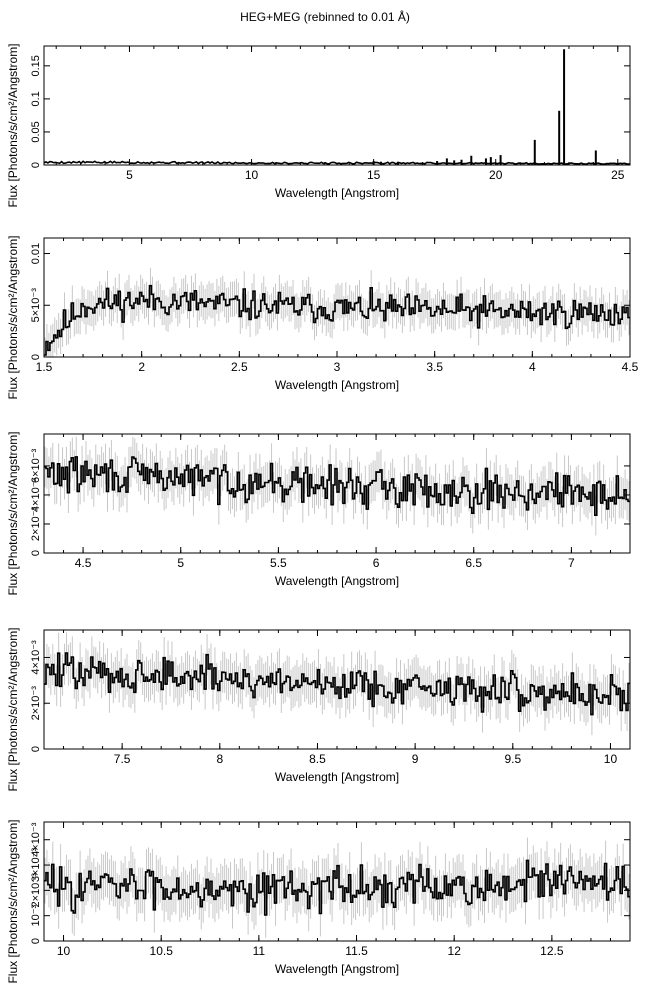  What do you see at coordinates (278, 563) in the screenshot?
I see `x-tick-label: 5.5` at bounding box center [278, 563].